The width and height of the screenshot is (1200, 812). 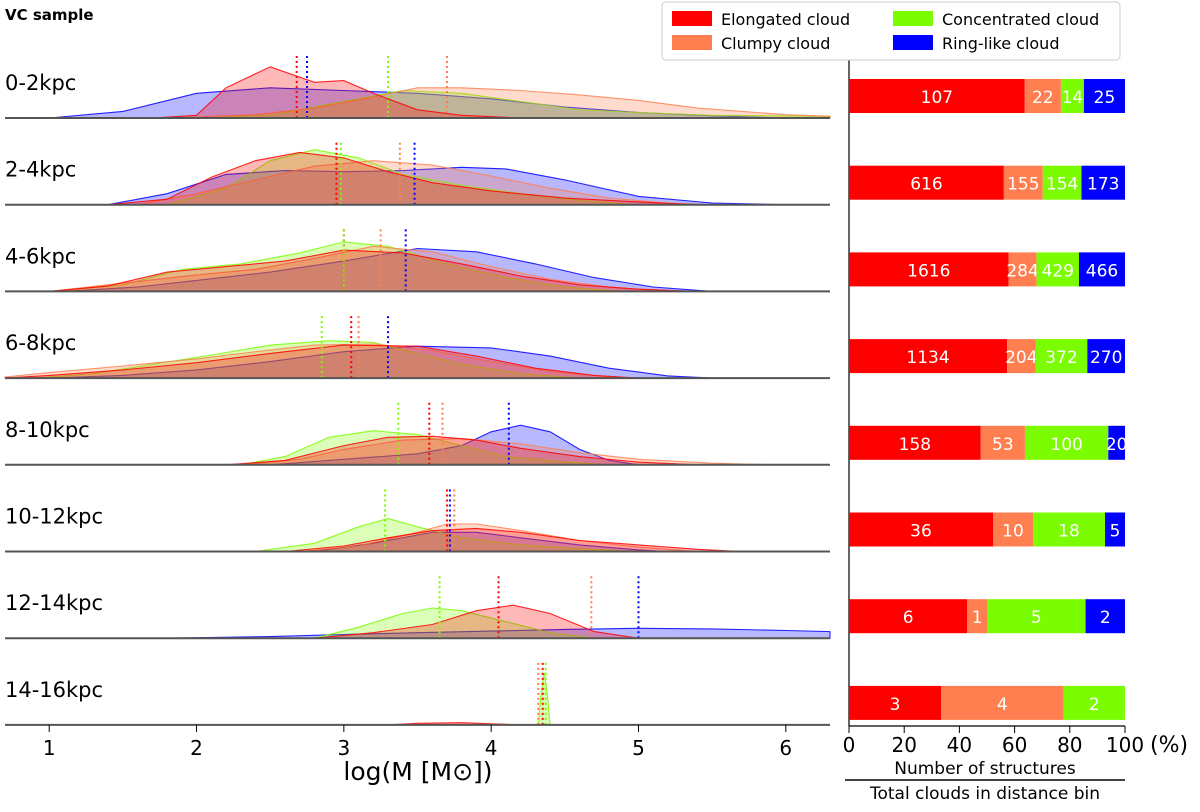 What do you see at coordinates (984, 794) in the screenshot?
I see `bar-xlabel-denominator: Total clouds in distance bin` at bounding box center [984, 794].